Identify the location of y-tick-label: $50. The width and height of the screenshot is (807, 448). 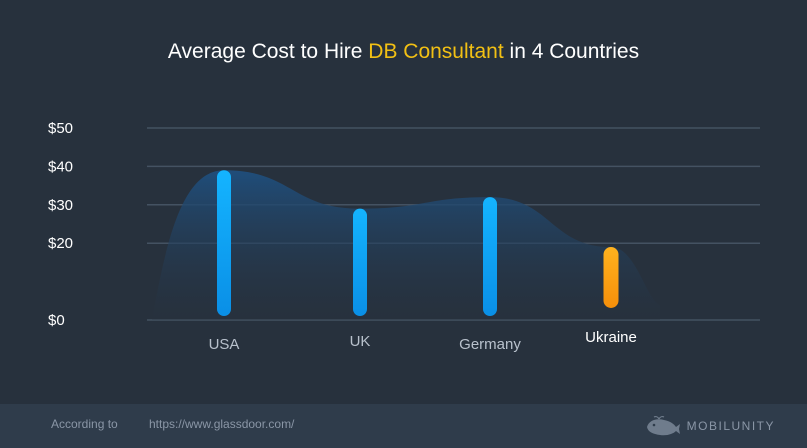
(60, 128).